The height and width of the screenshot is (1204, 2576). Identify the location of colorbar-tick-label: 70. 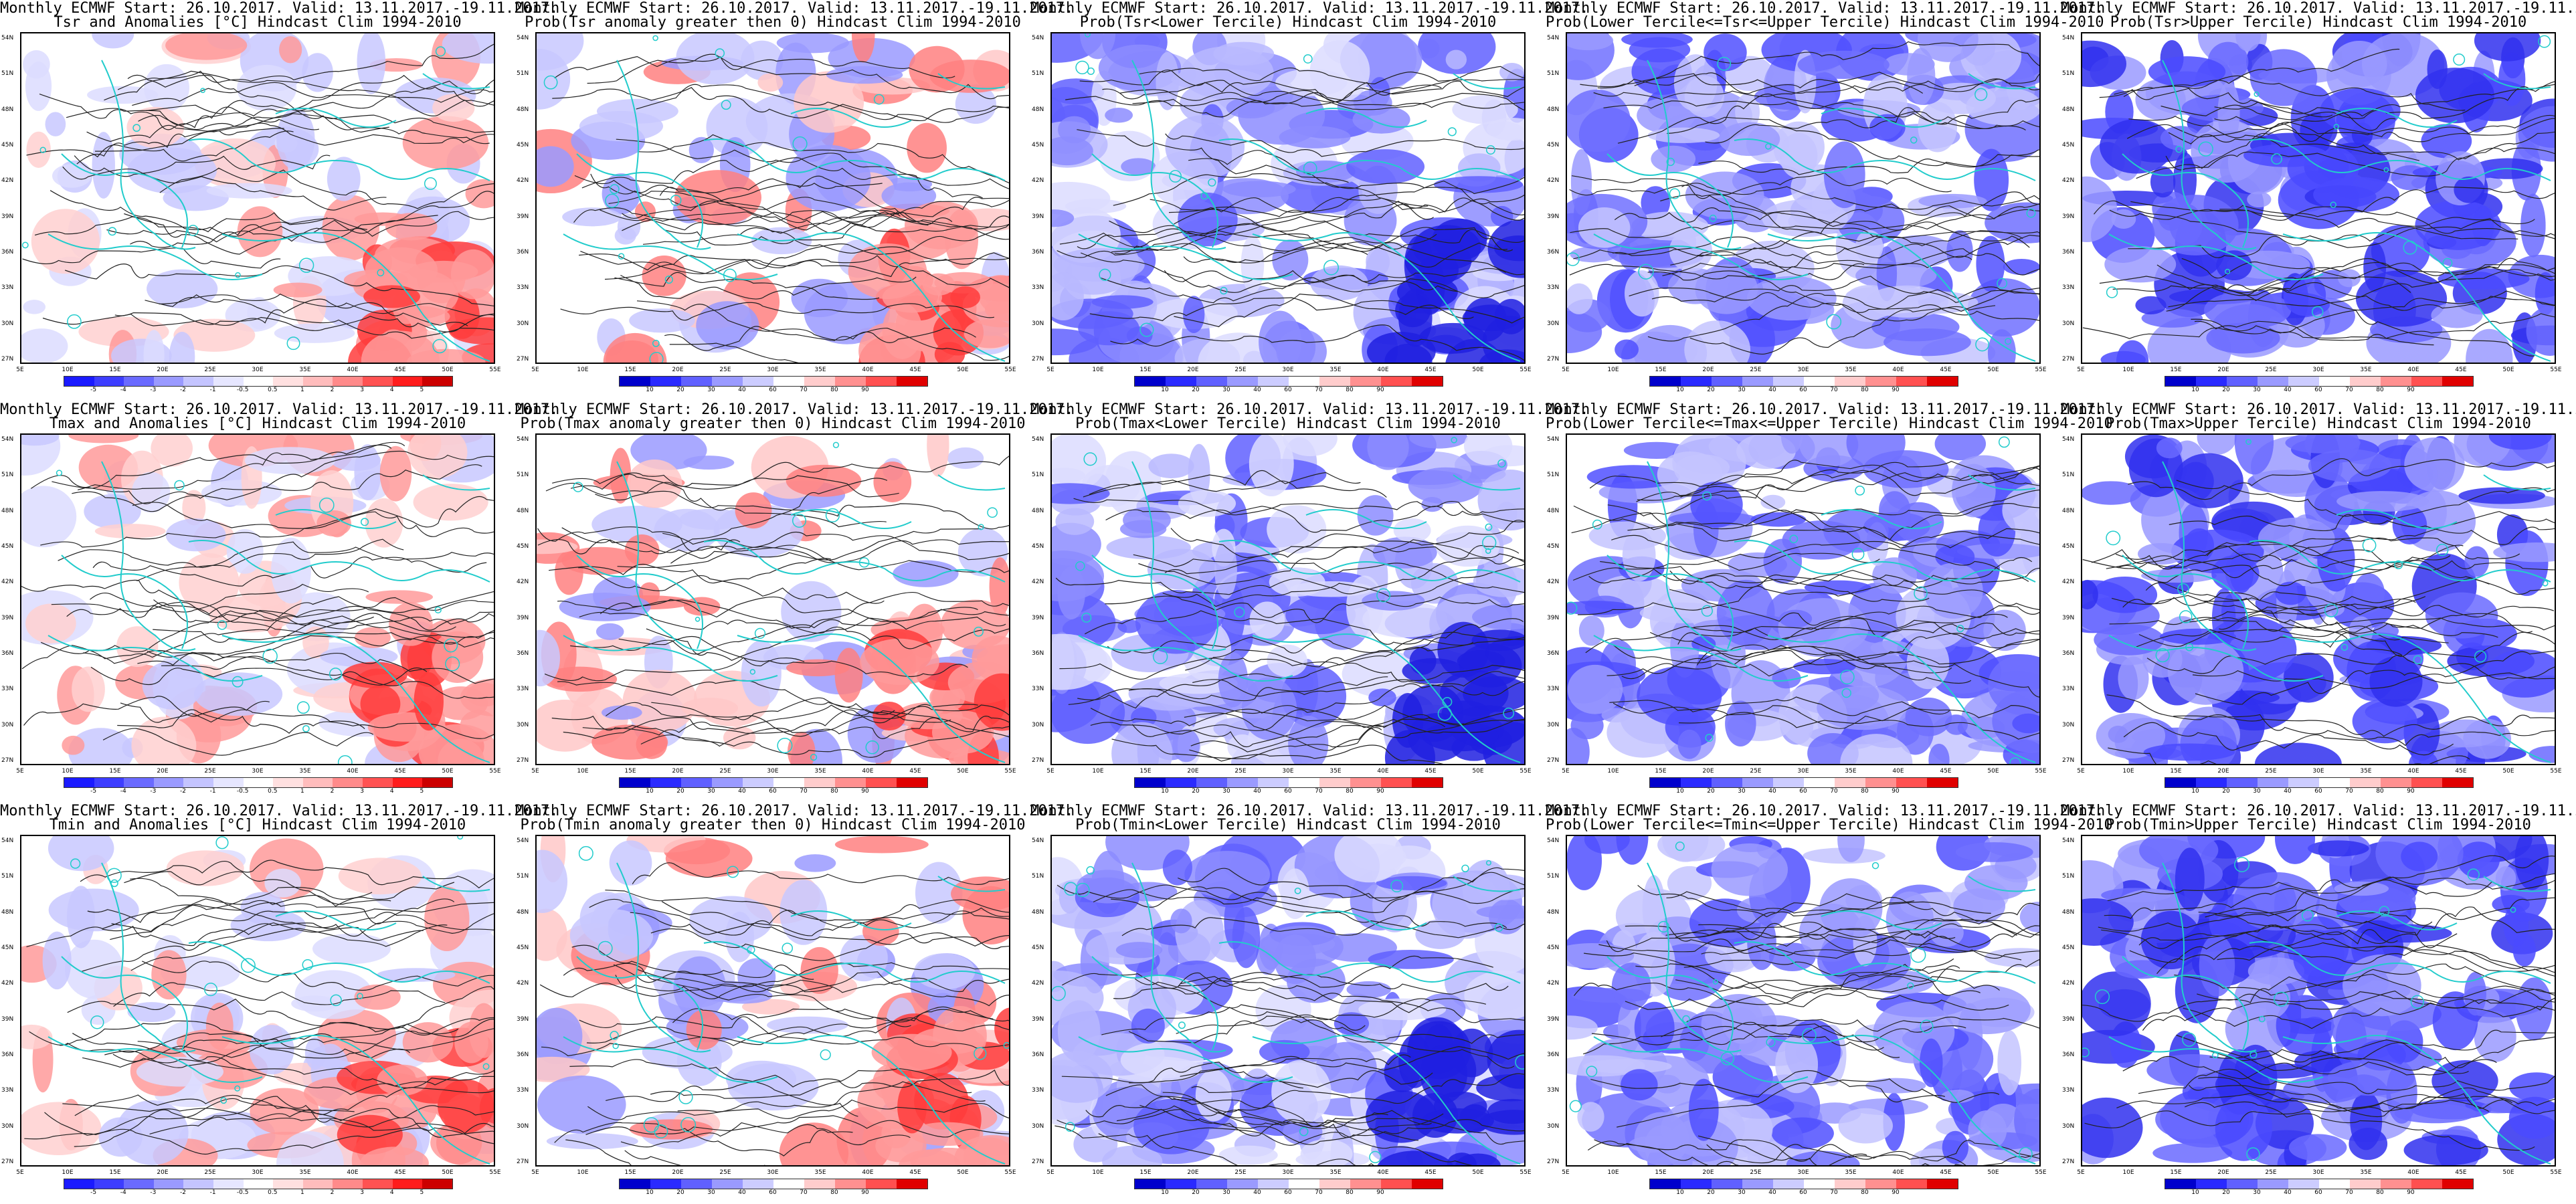
(2349, 390).